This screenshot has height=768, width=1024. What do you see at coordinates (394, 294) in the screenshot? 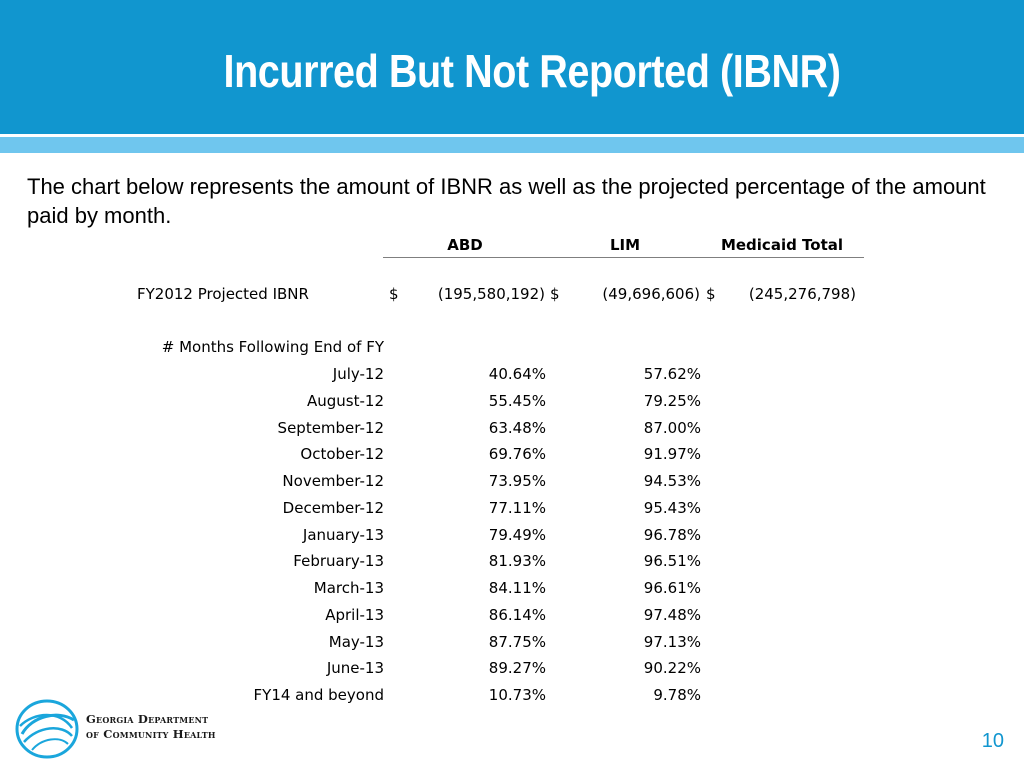
I see `projected-abd-currency: $` at bounding box center [394, 294].